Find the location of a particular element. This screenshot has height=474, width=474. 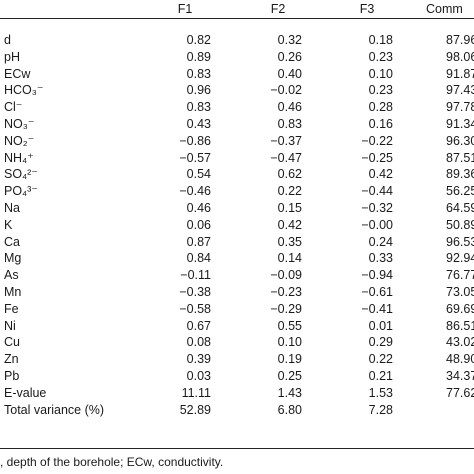

cell-f2: 0.19 is located at coordinates (289, 359).